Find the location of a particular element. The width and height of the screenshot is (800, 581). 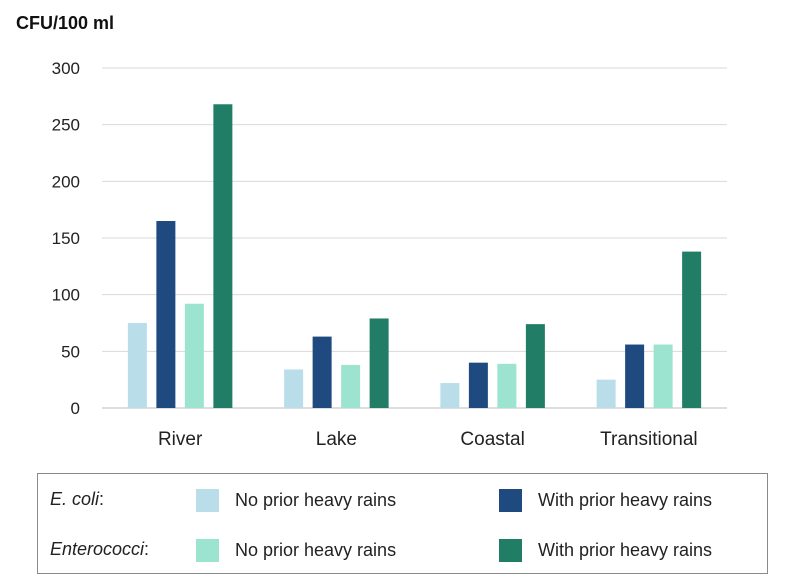

x-axis-categories: River Lake Coastal Transitional is located at coordinates (428, 439).